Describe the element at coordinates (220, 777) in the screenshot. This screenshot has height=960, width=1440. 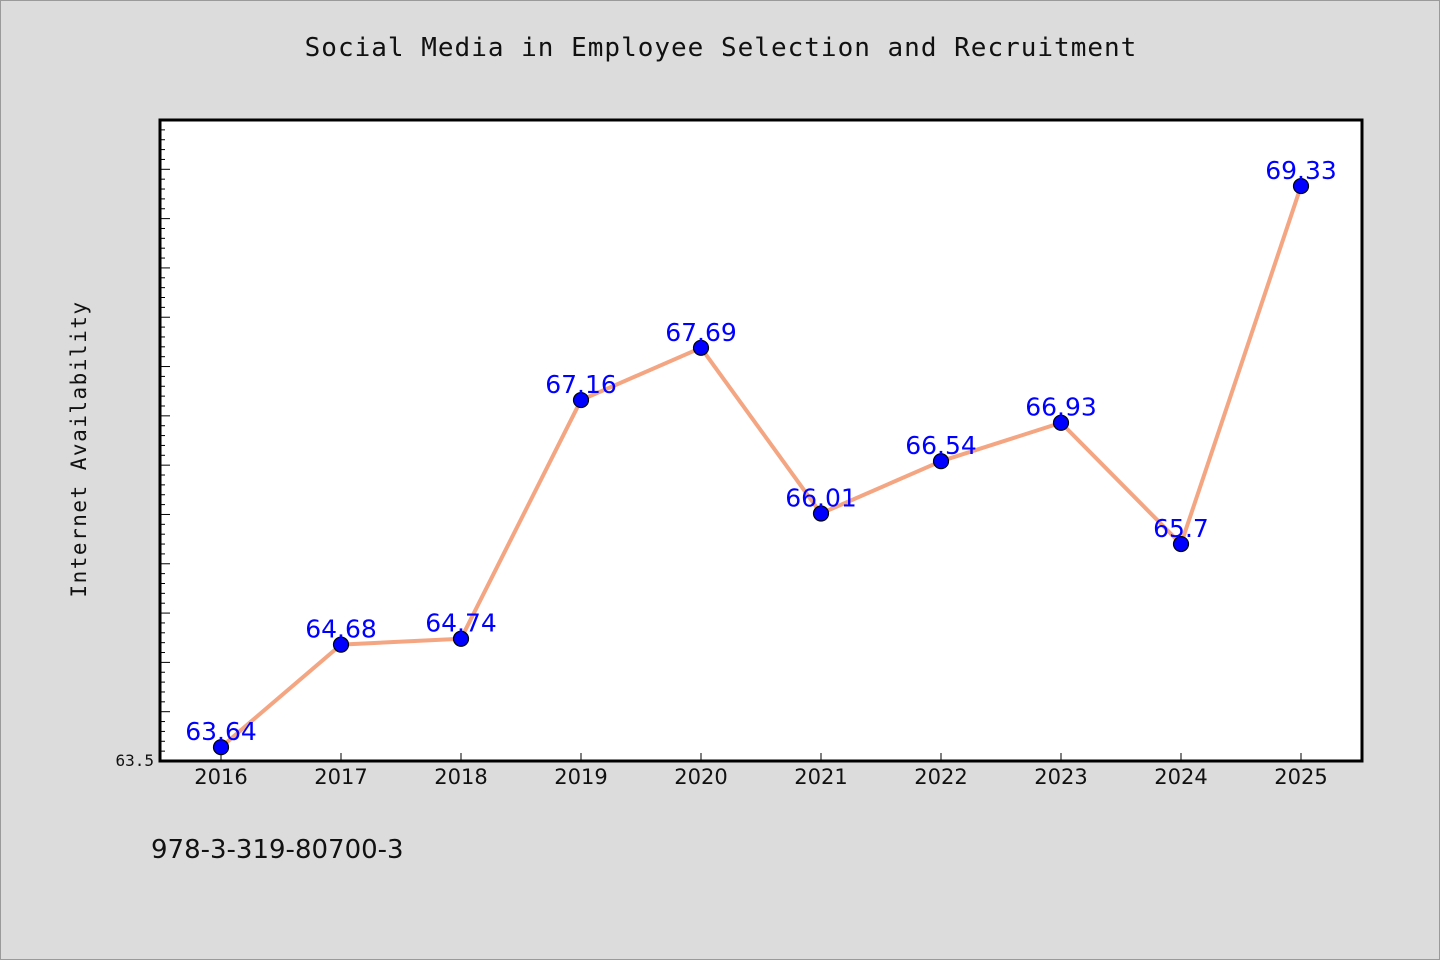
I see `x-tick-label: 2016` at that location.